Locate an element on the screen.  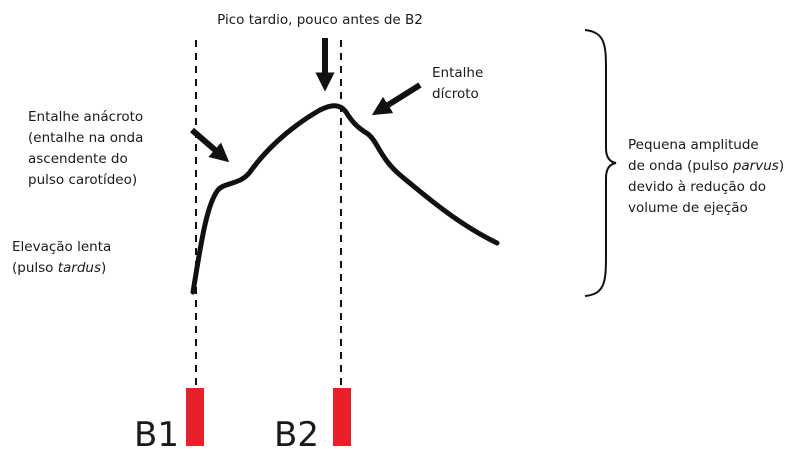
slow-rise-label: (pulso tardus) is located at coordinates (59, 268).